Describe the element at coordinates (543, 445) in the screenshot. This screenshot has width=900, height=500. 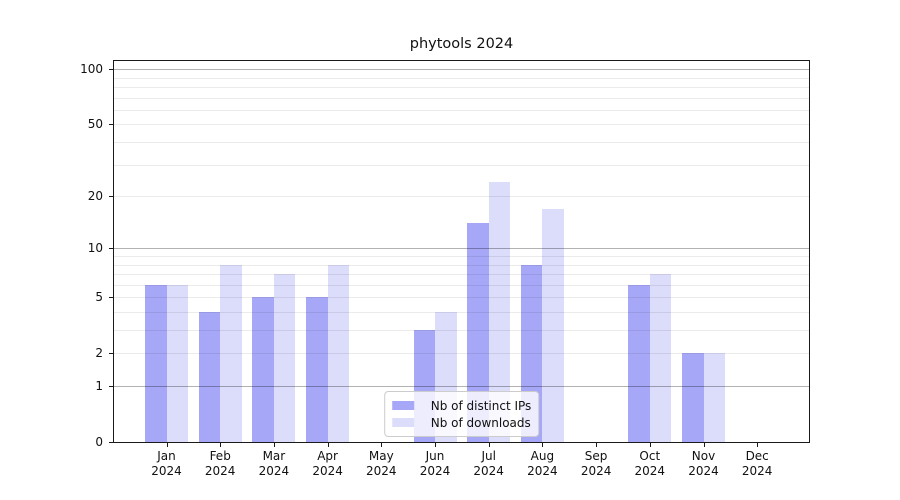
I see `x-tick-mark-aug` at that location.